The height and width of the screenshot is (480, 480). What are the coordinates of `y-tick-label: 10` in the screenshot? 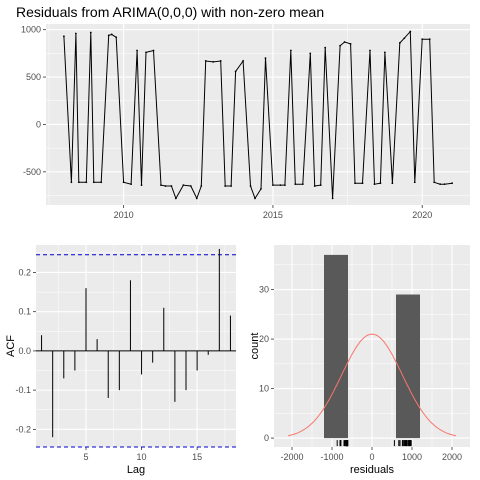 It's located at (264, 389).